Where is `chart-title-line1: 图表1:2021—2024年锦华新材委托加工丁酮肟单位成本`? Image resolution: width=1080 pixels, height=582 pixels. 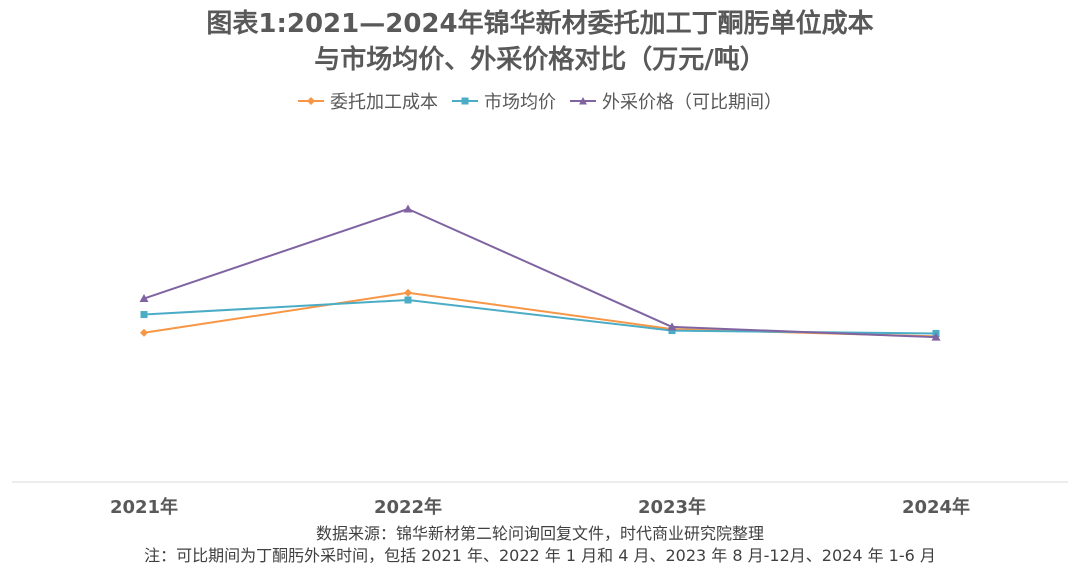 chart-title-line1: 图表1:2021—2024年锦华新材委托加工丁酮肟单位成本 is located at coordinates (540, 24).